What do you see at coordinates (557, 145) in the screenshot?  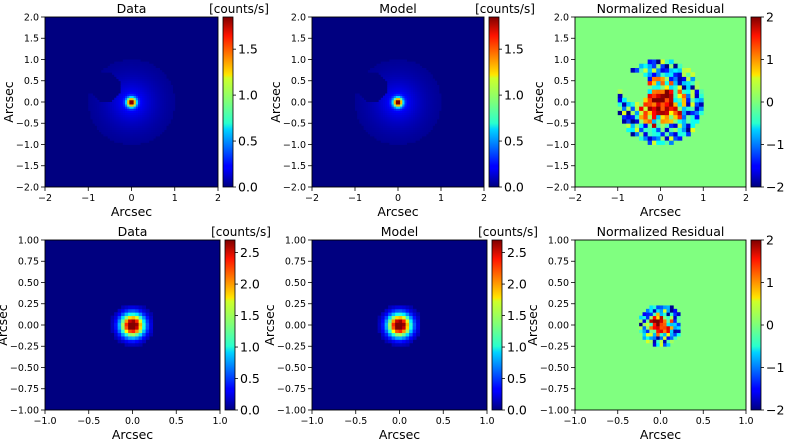 I see `y-tick-label: −1.0` at bounding box center [557, 145].